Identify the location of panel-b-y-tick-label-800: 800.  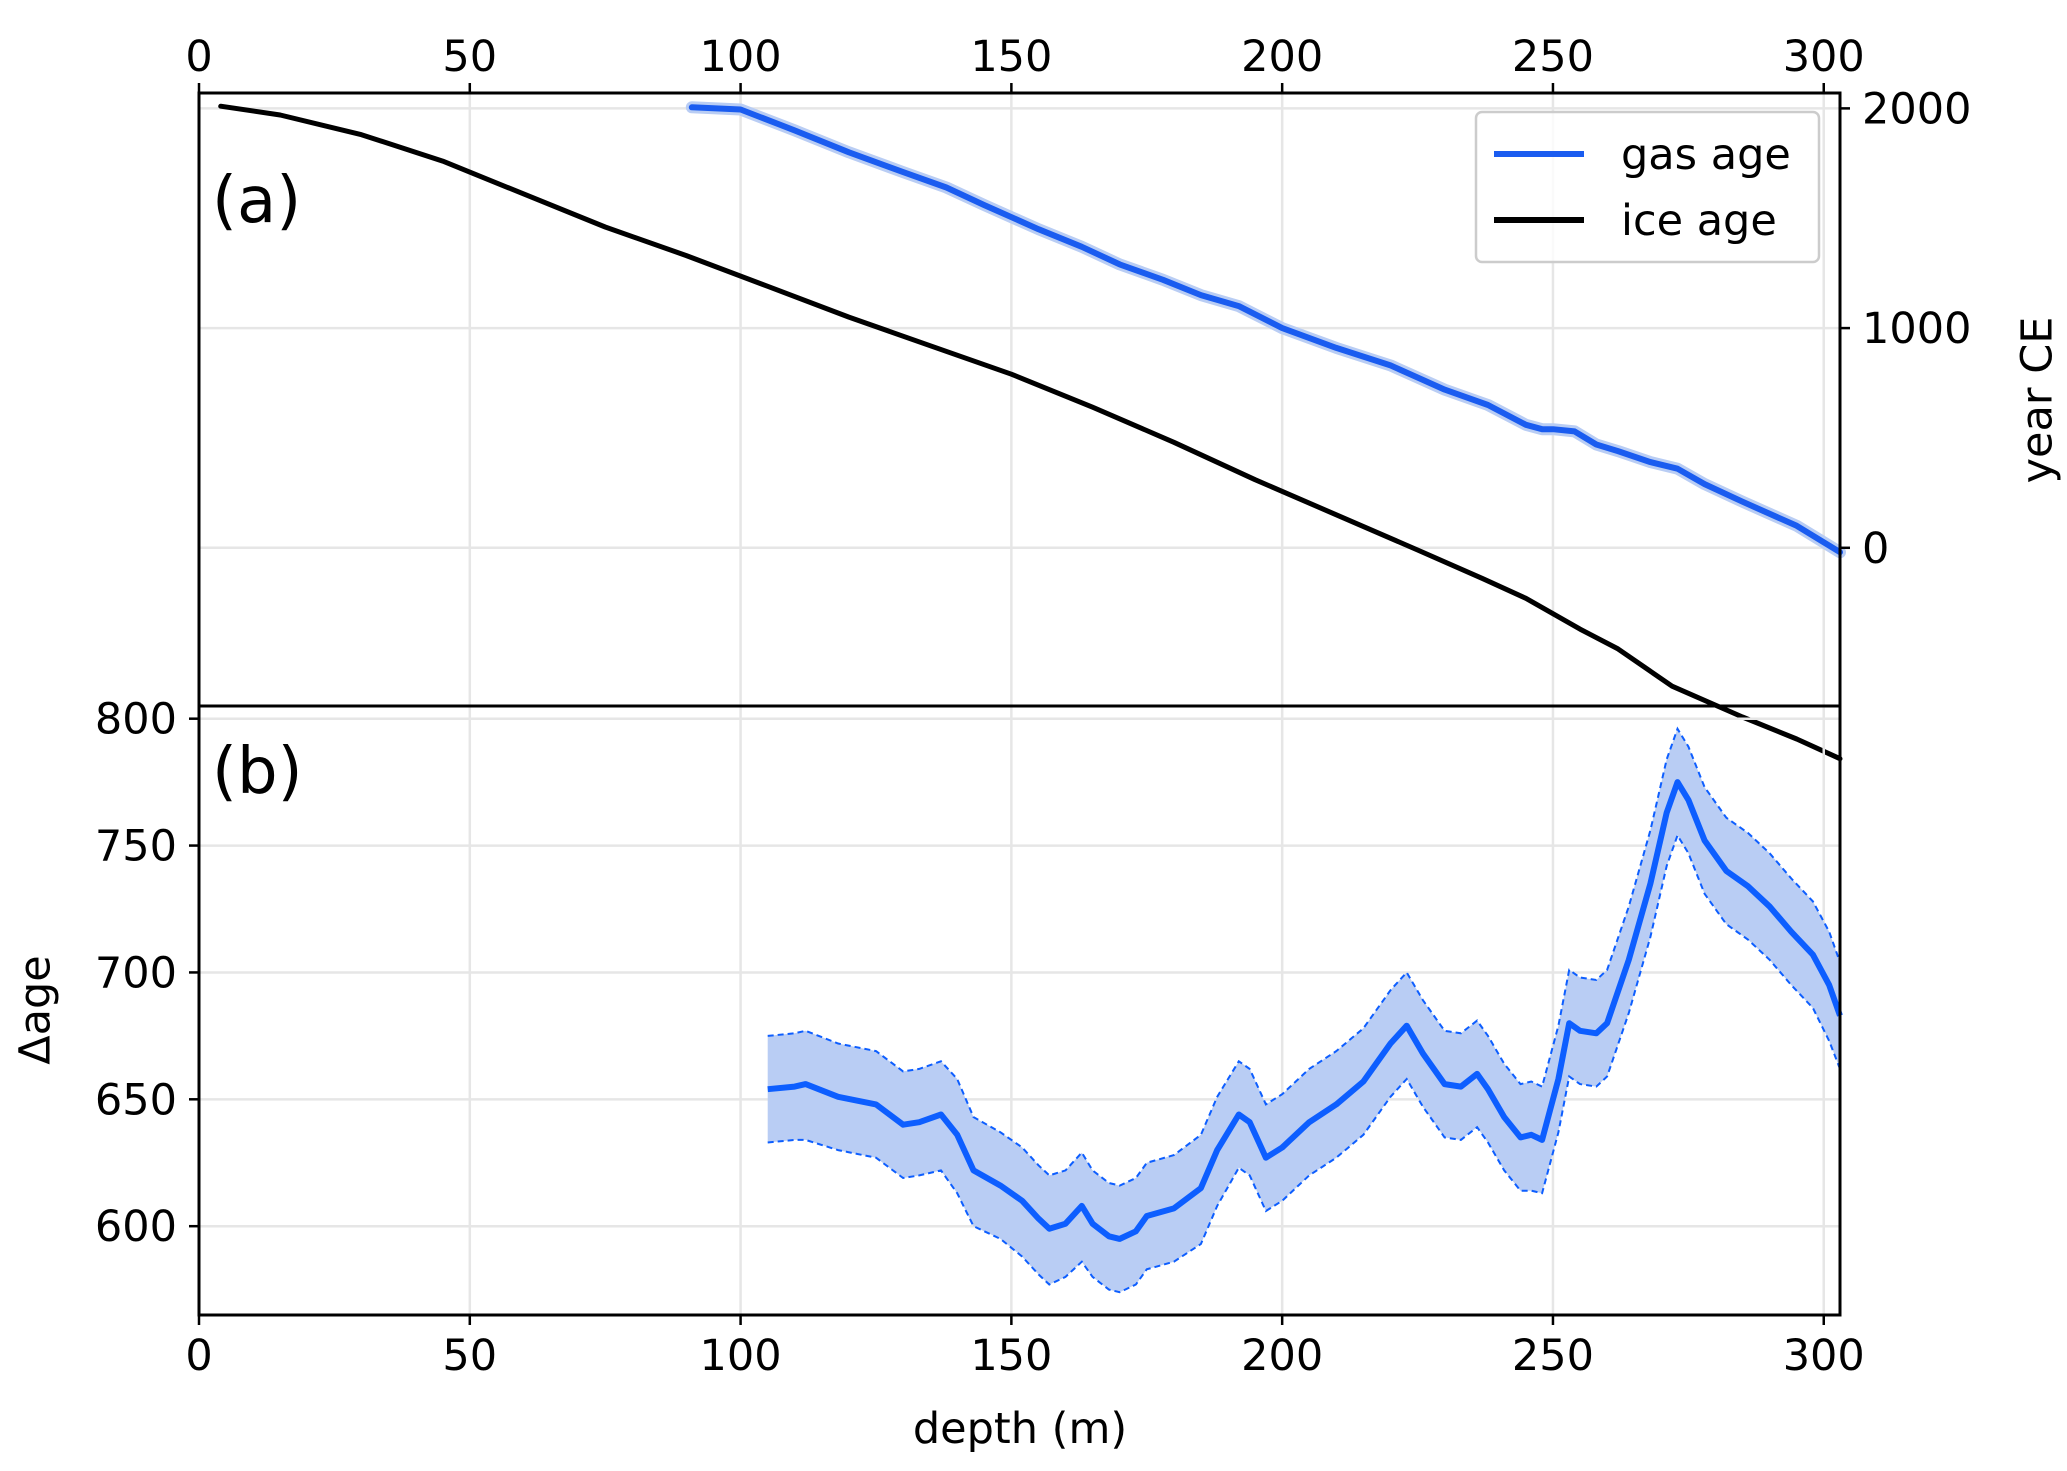
(136, 720).